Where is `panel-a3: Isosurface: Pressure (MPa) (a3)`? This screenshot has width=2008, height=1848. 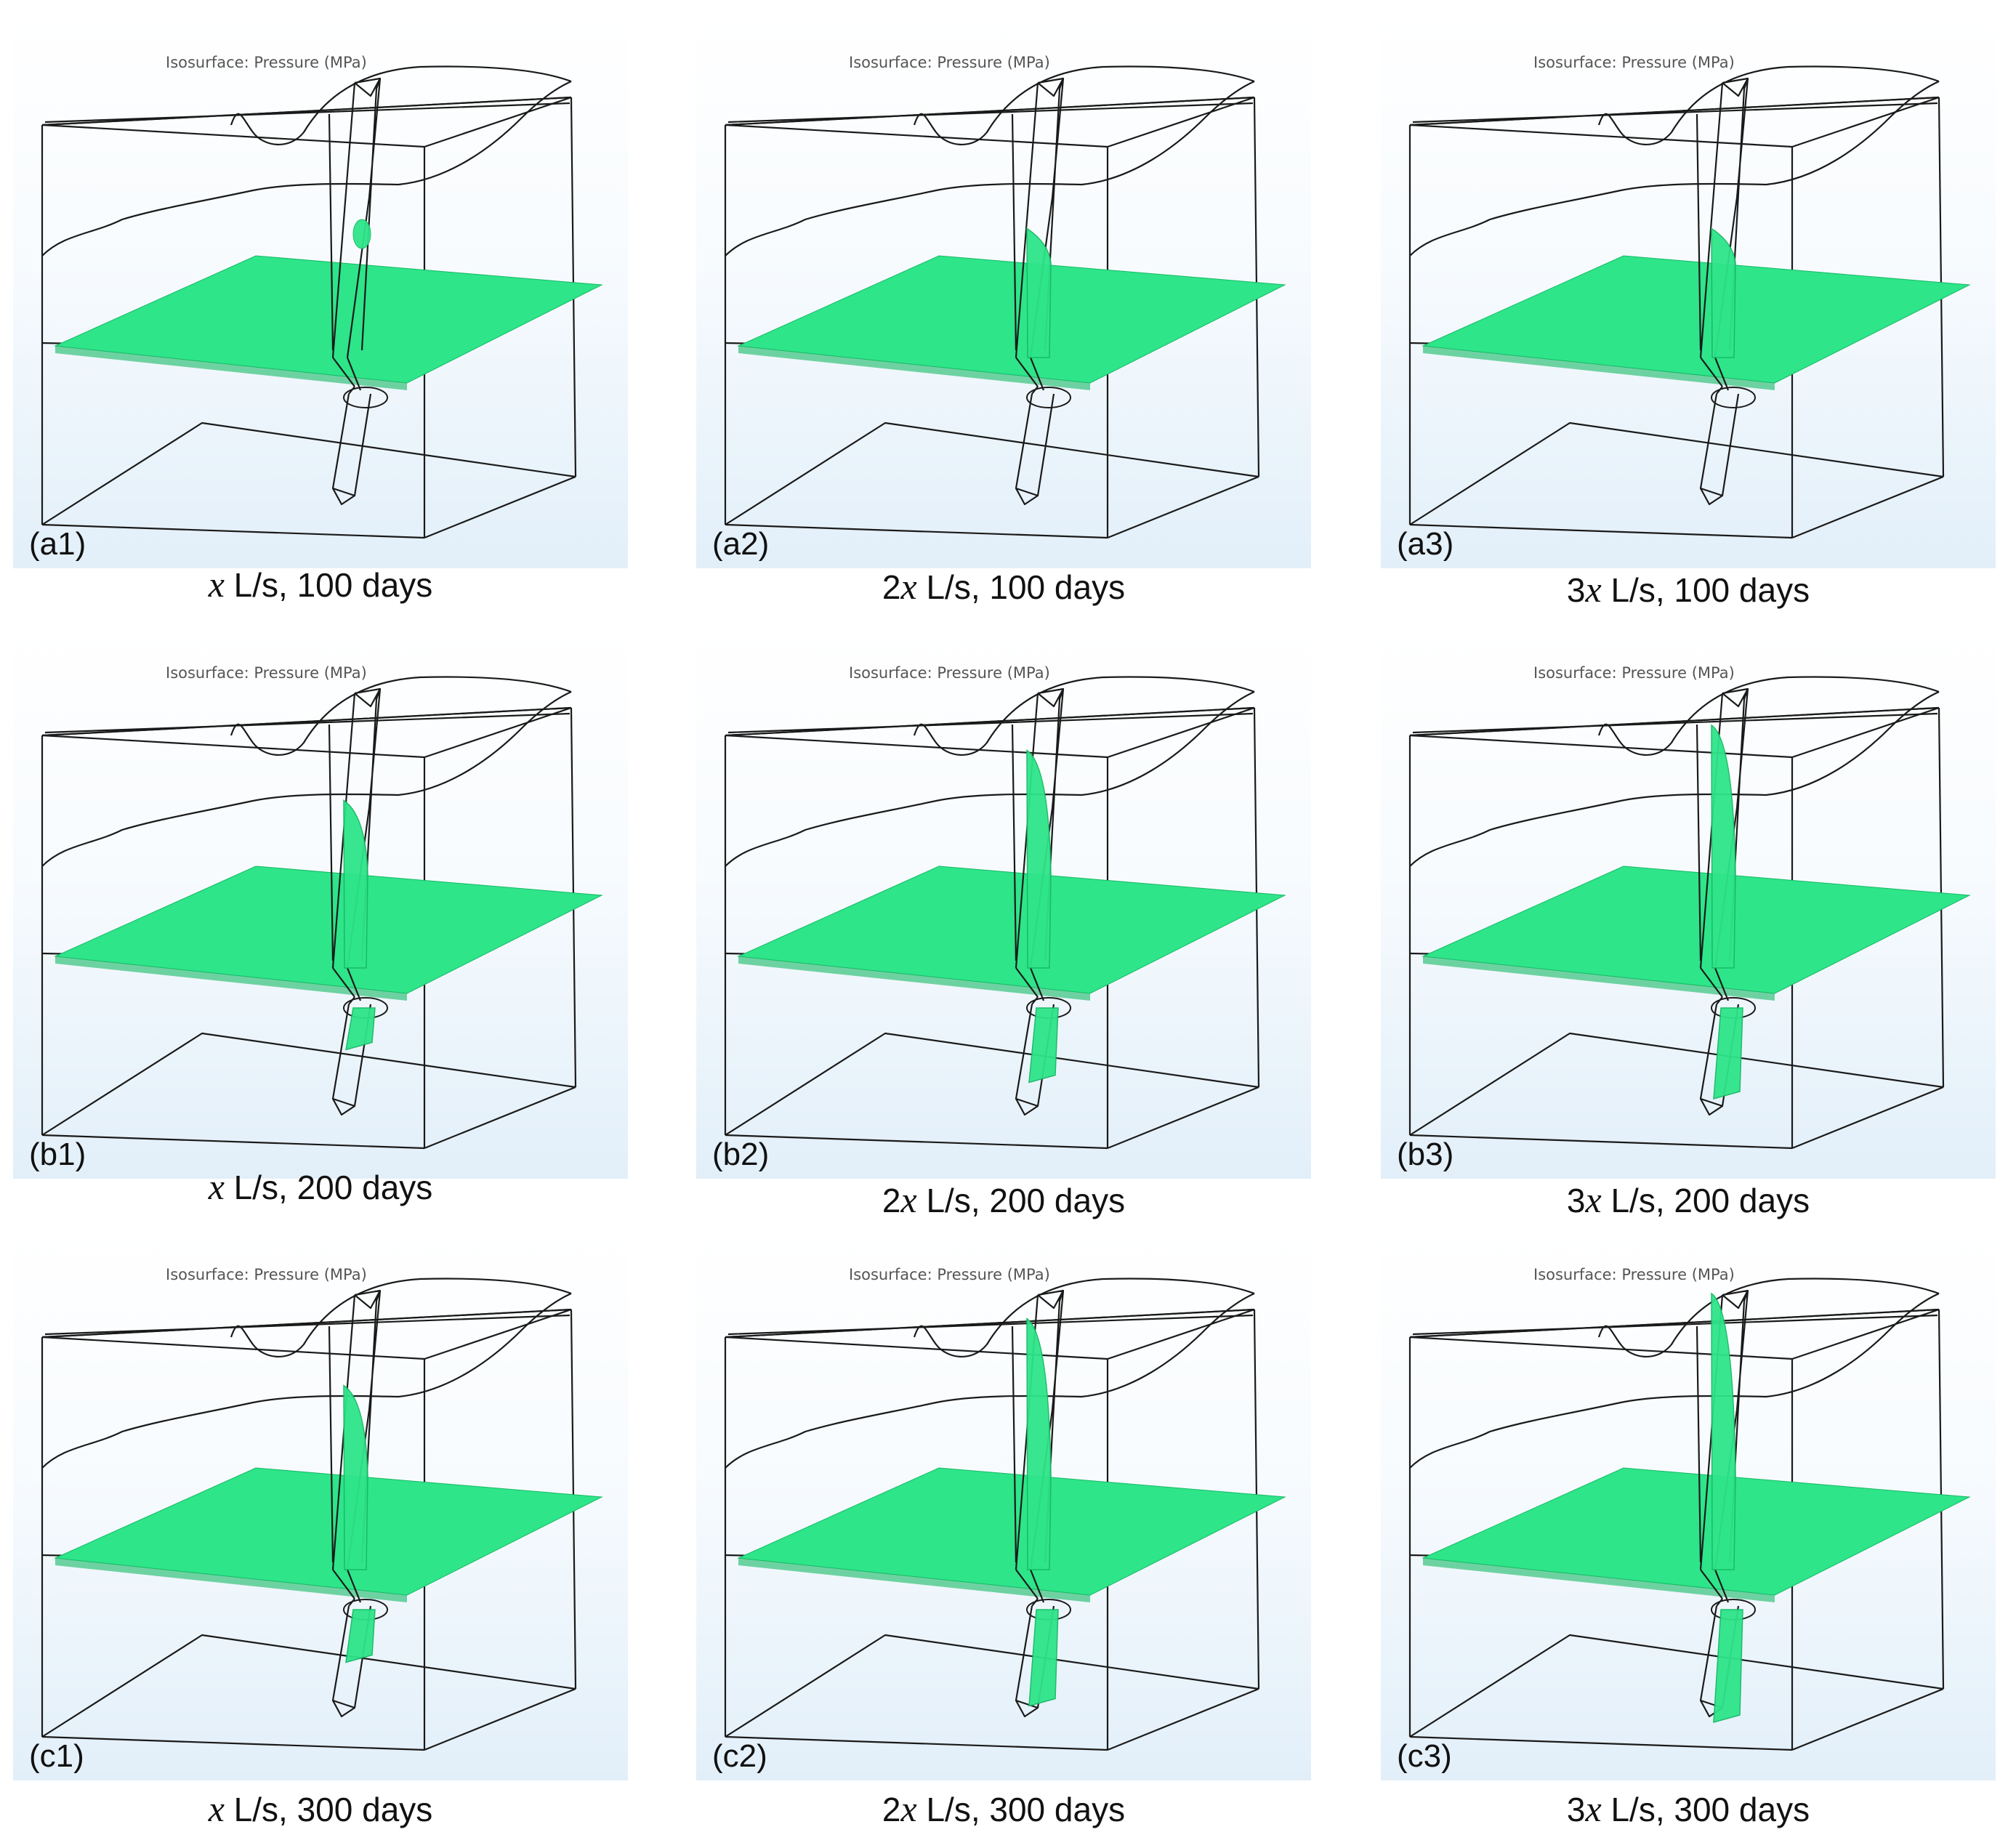
panel-a3: Isosurface: Pressure (MPa) (a3) is located at coordinates (1688, 292).